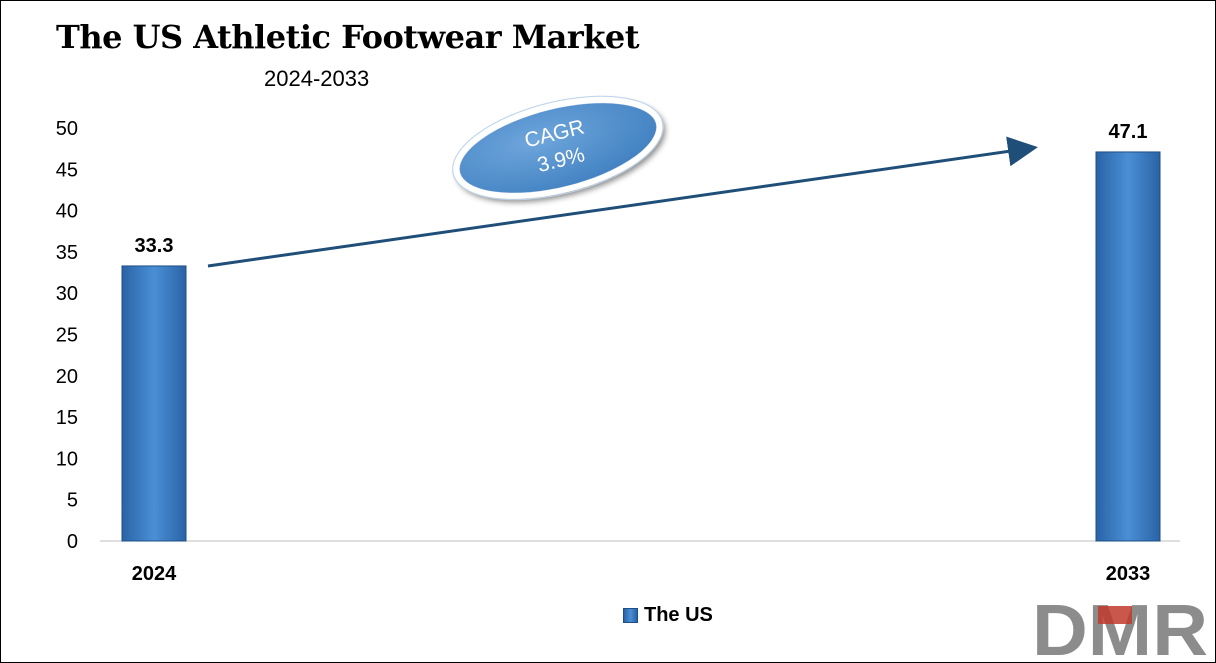  What do you see at coordinates (67, 418) in the screenshot?
I see `y-tick-label: 15` at bounding box center [67, 418].